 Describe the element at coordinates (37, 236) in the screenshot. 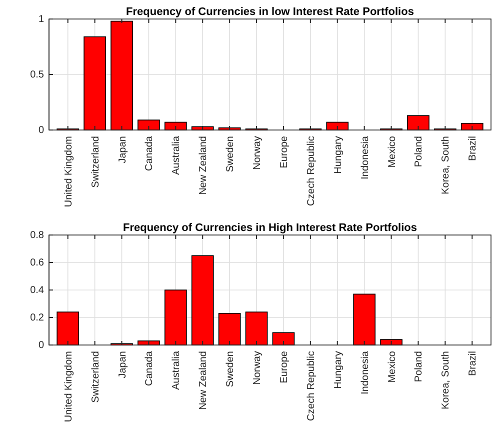

I see `y-tick-label: 0.8` at that location.